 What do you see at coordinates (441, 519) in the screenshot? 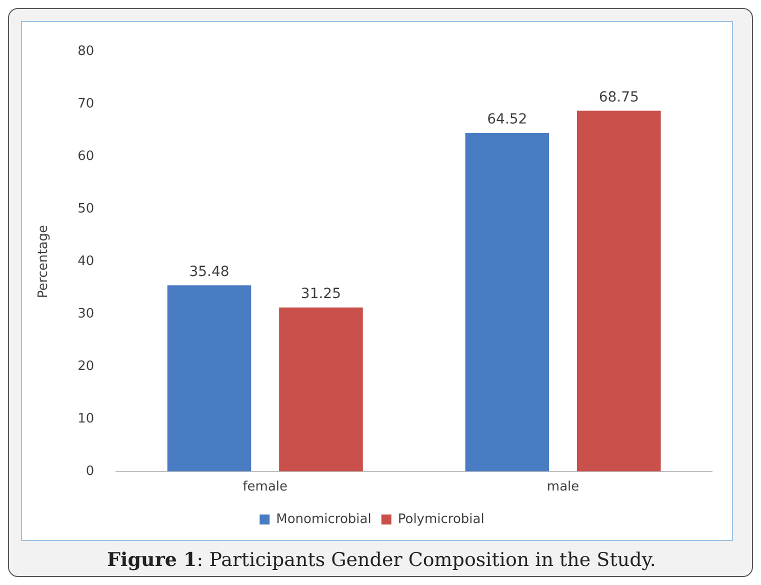
I see `legend-label: Polymicrobial` at bounding box center [441, 519].